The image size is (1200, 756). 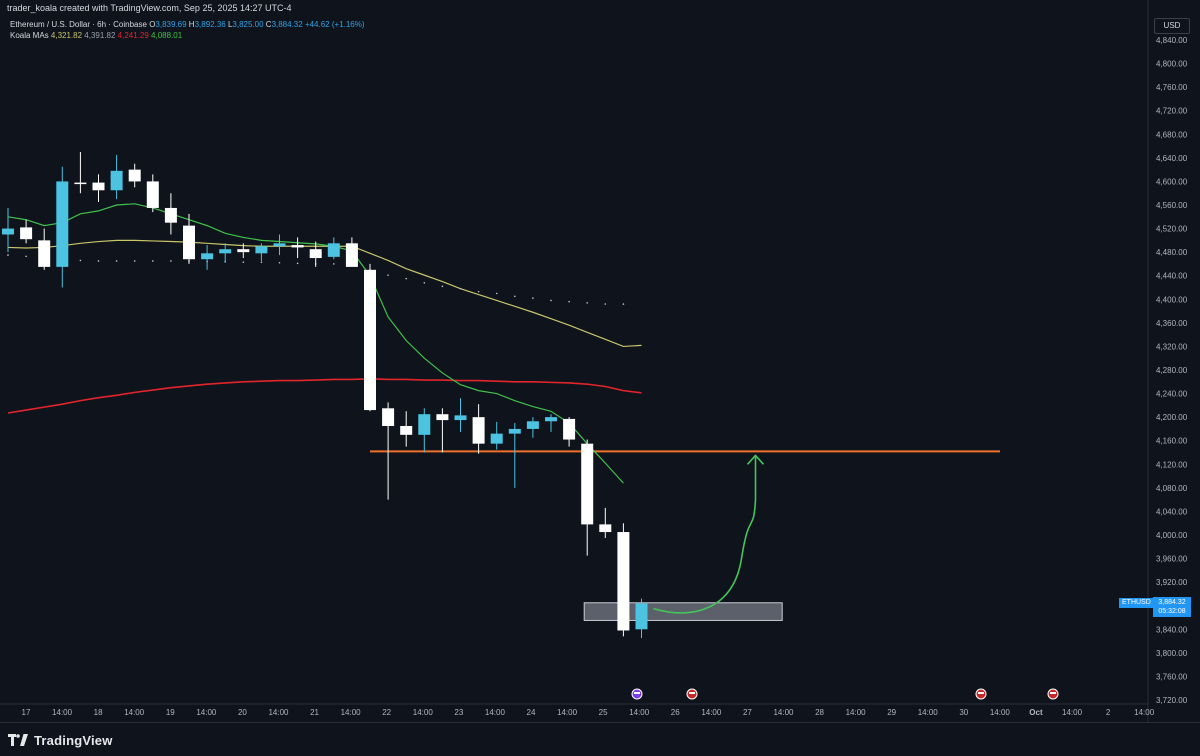 What do you see at coordinates (1172, 40) in the screenshot?
I see `y-tick-label: 4,840.00` at bounding box center [1172, 40].